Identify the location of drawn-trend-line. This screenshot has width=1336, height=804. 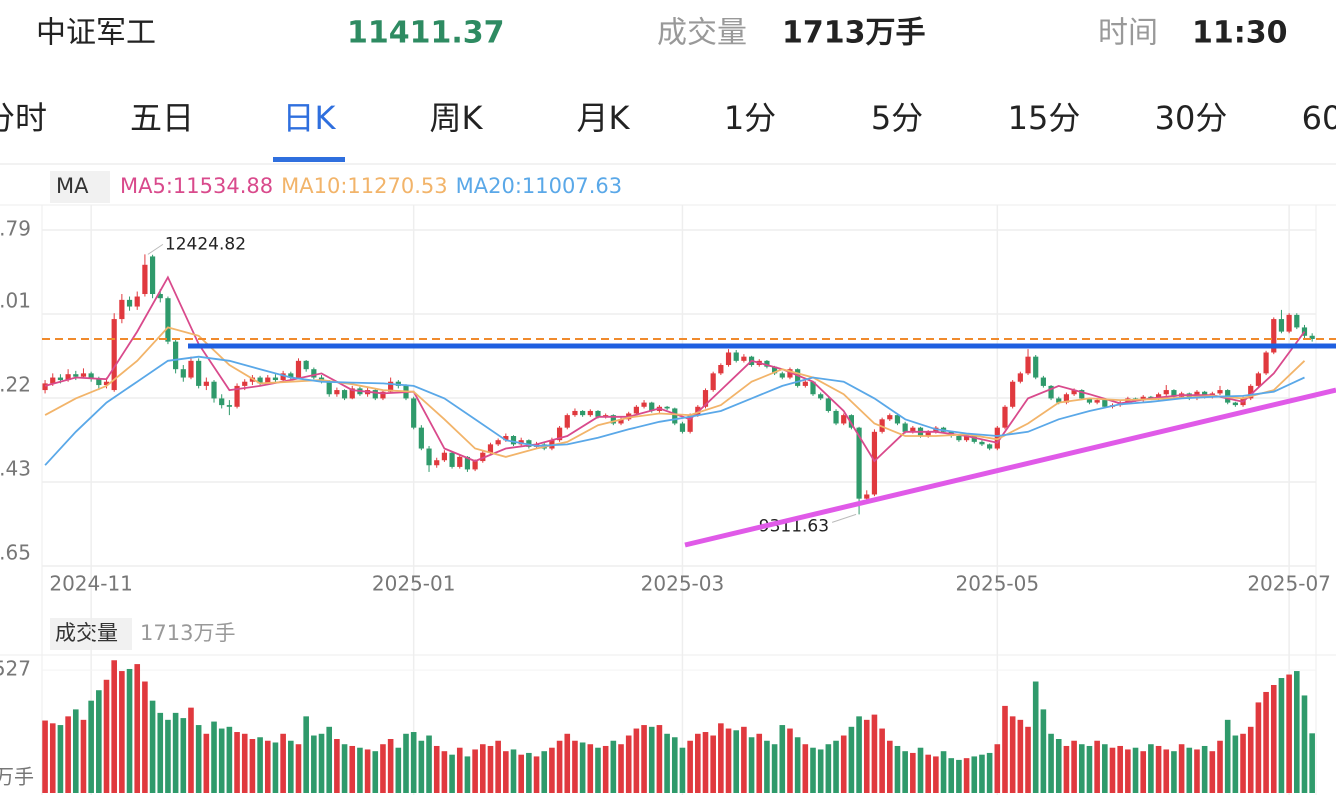
(1010, 467).